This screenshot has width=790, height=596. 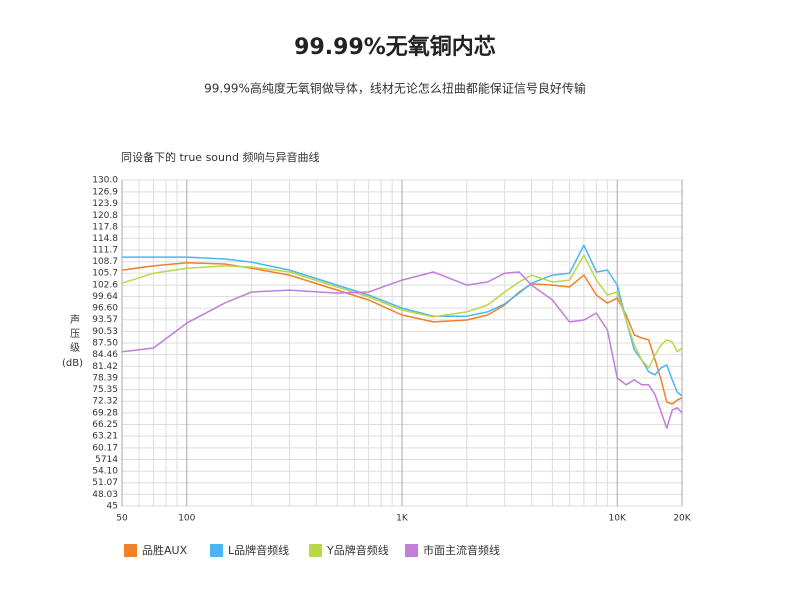 What do you see at coordinates (258, 550) in the screenshot?
I see `legend-label: L品牌音频线` at bounding box center [258, 550].